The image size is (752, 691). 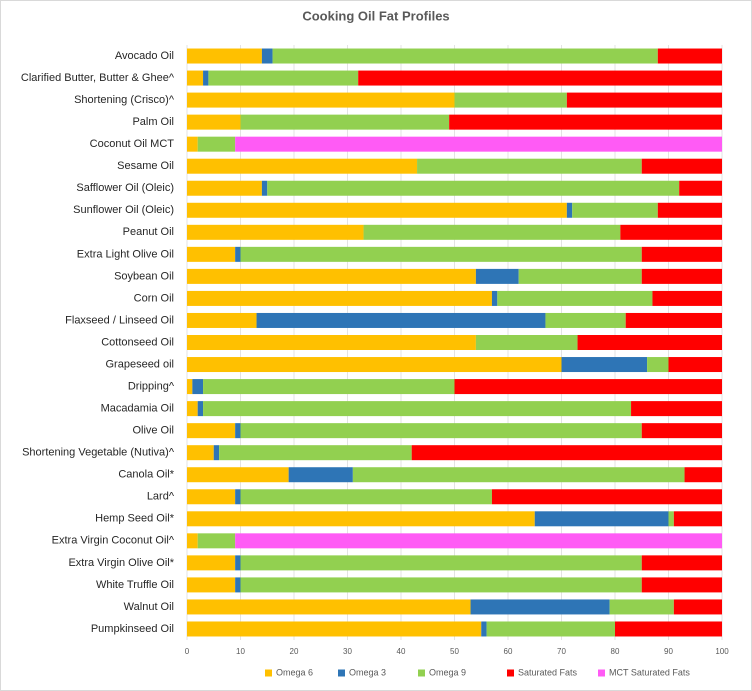 I want to click on y-tick-label: Olive Oil, so click(x=153, y=431).